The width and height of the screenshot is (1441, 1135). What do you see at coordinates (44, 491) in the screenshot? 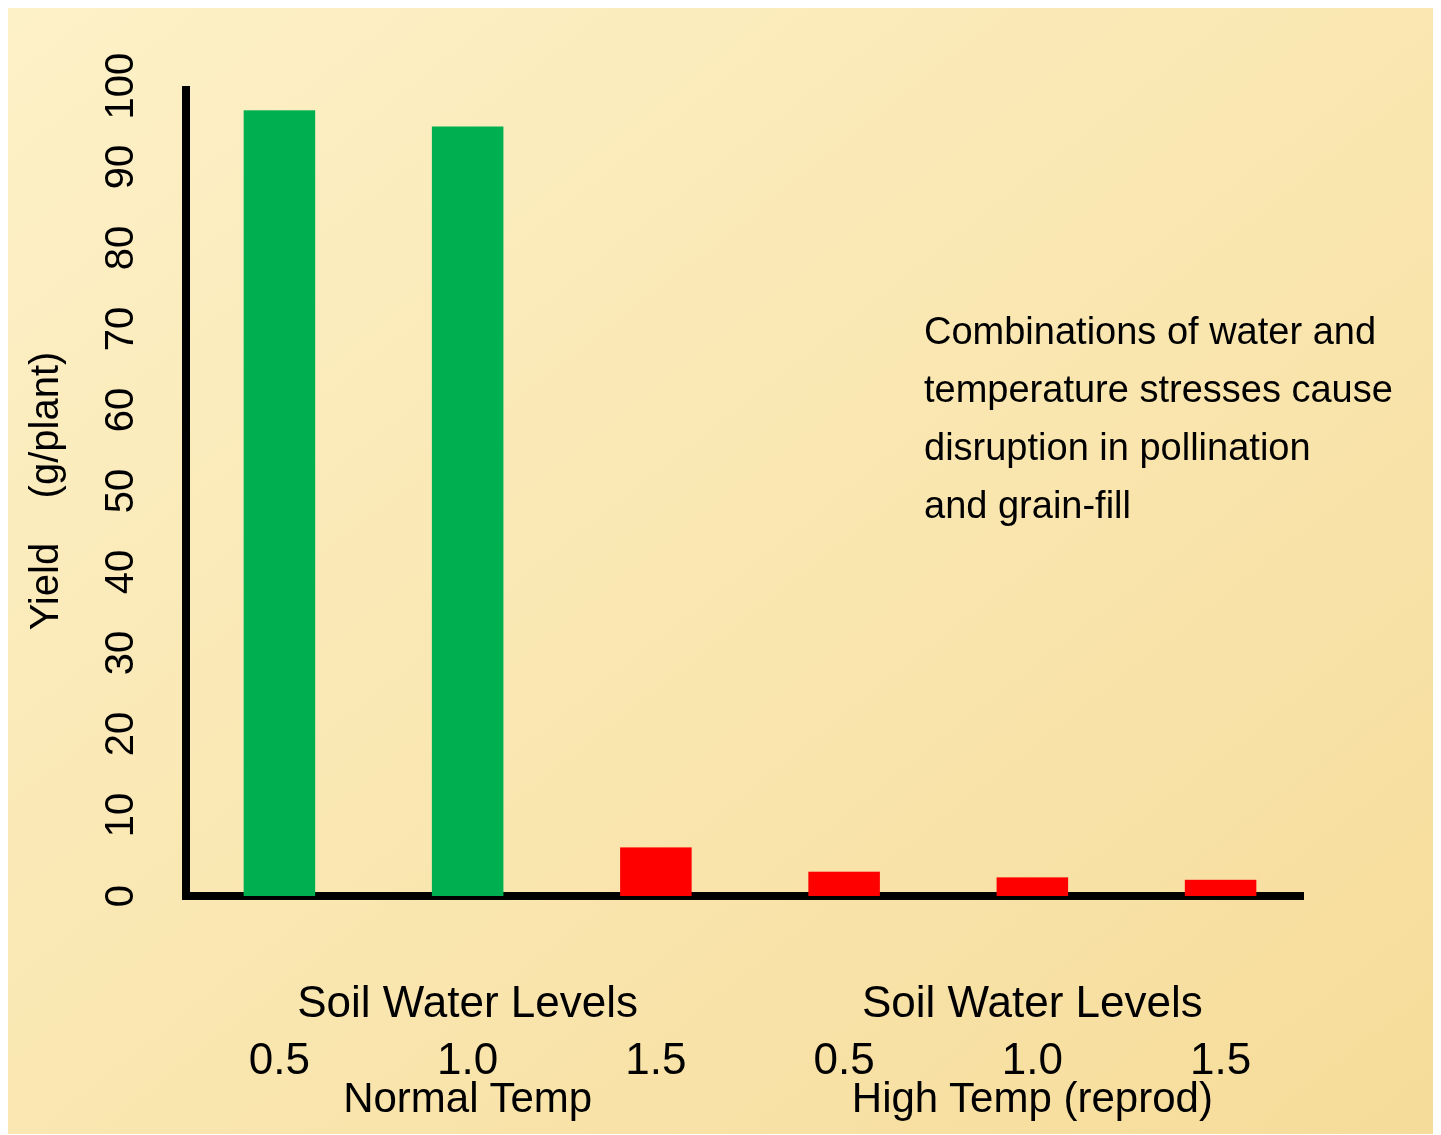
I see `y-axis-title: Yield (g/plant)` at bounding box center [44, 491].